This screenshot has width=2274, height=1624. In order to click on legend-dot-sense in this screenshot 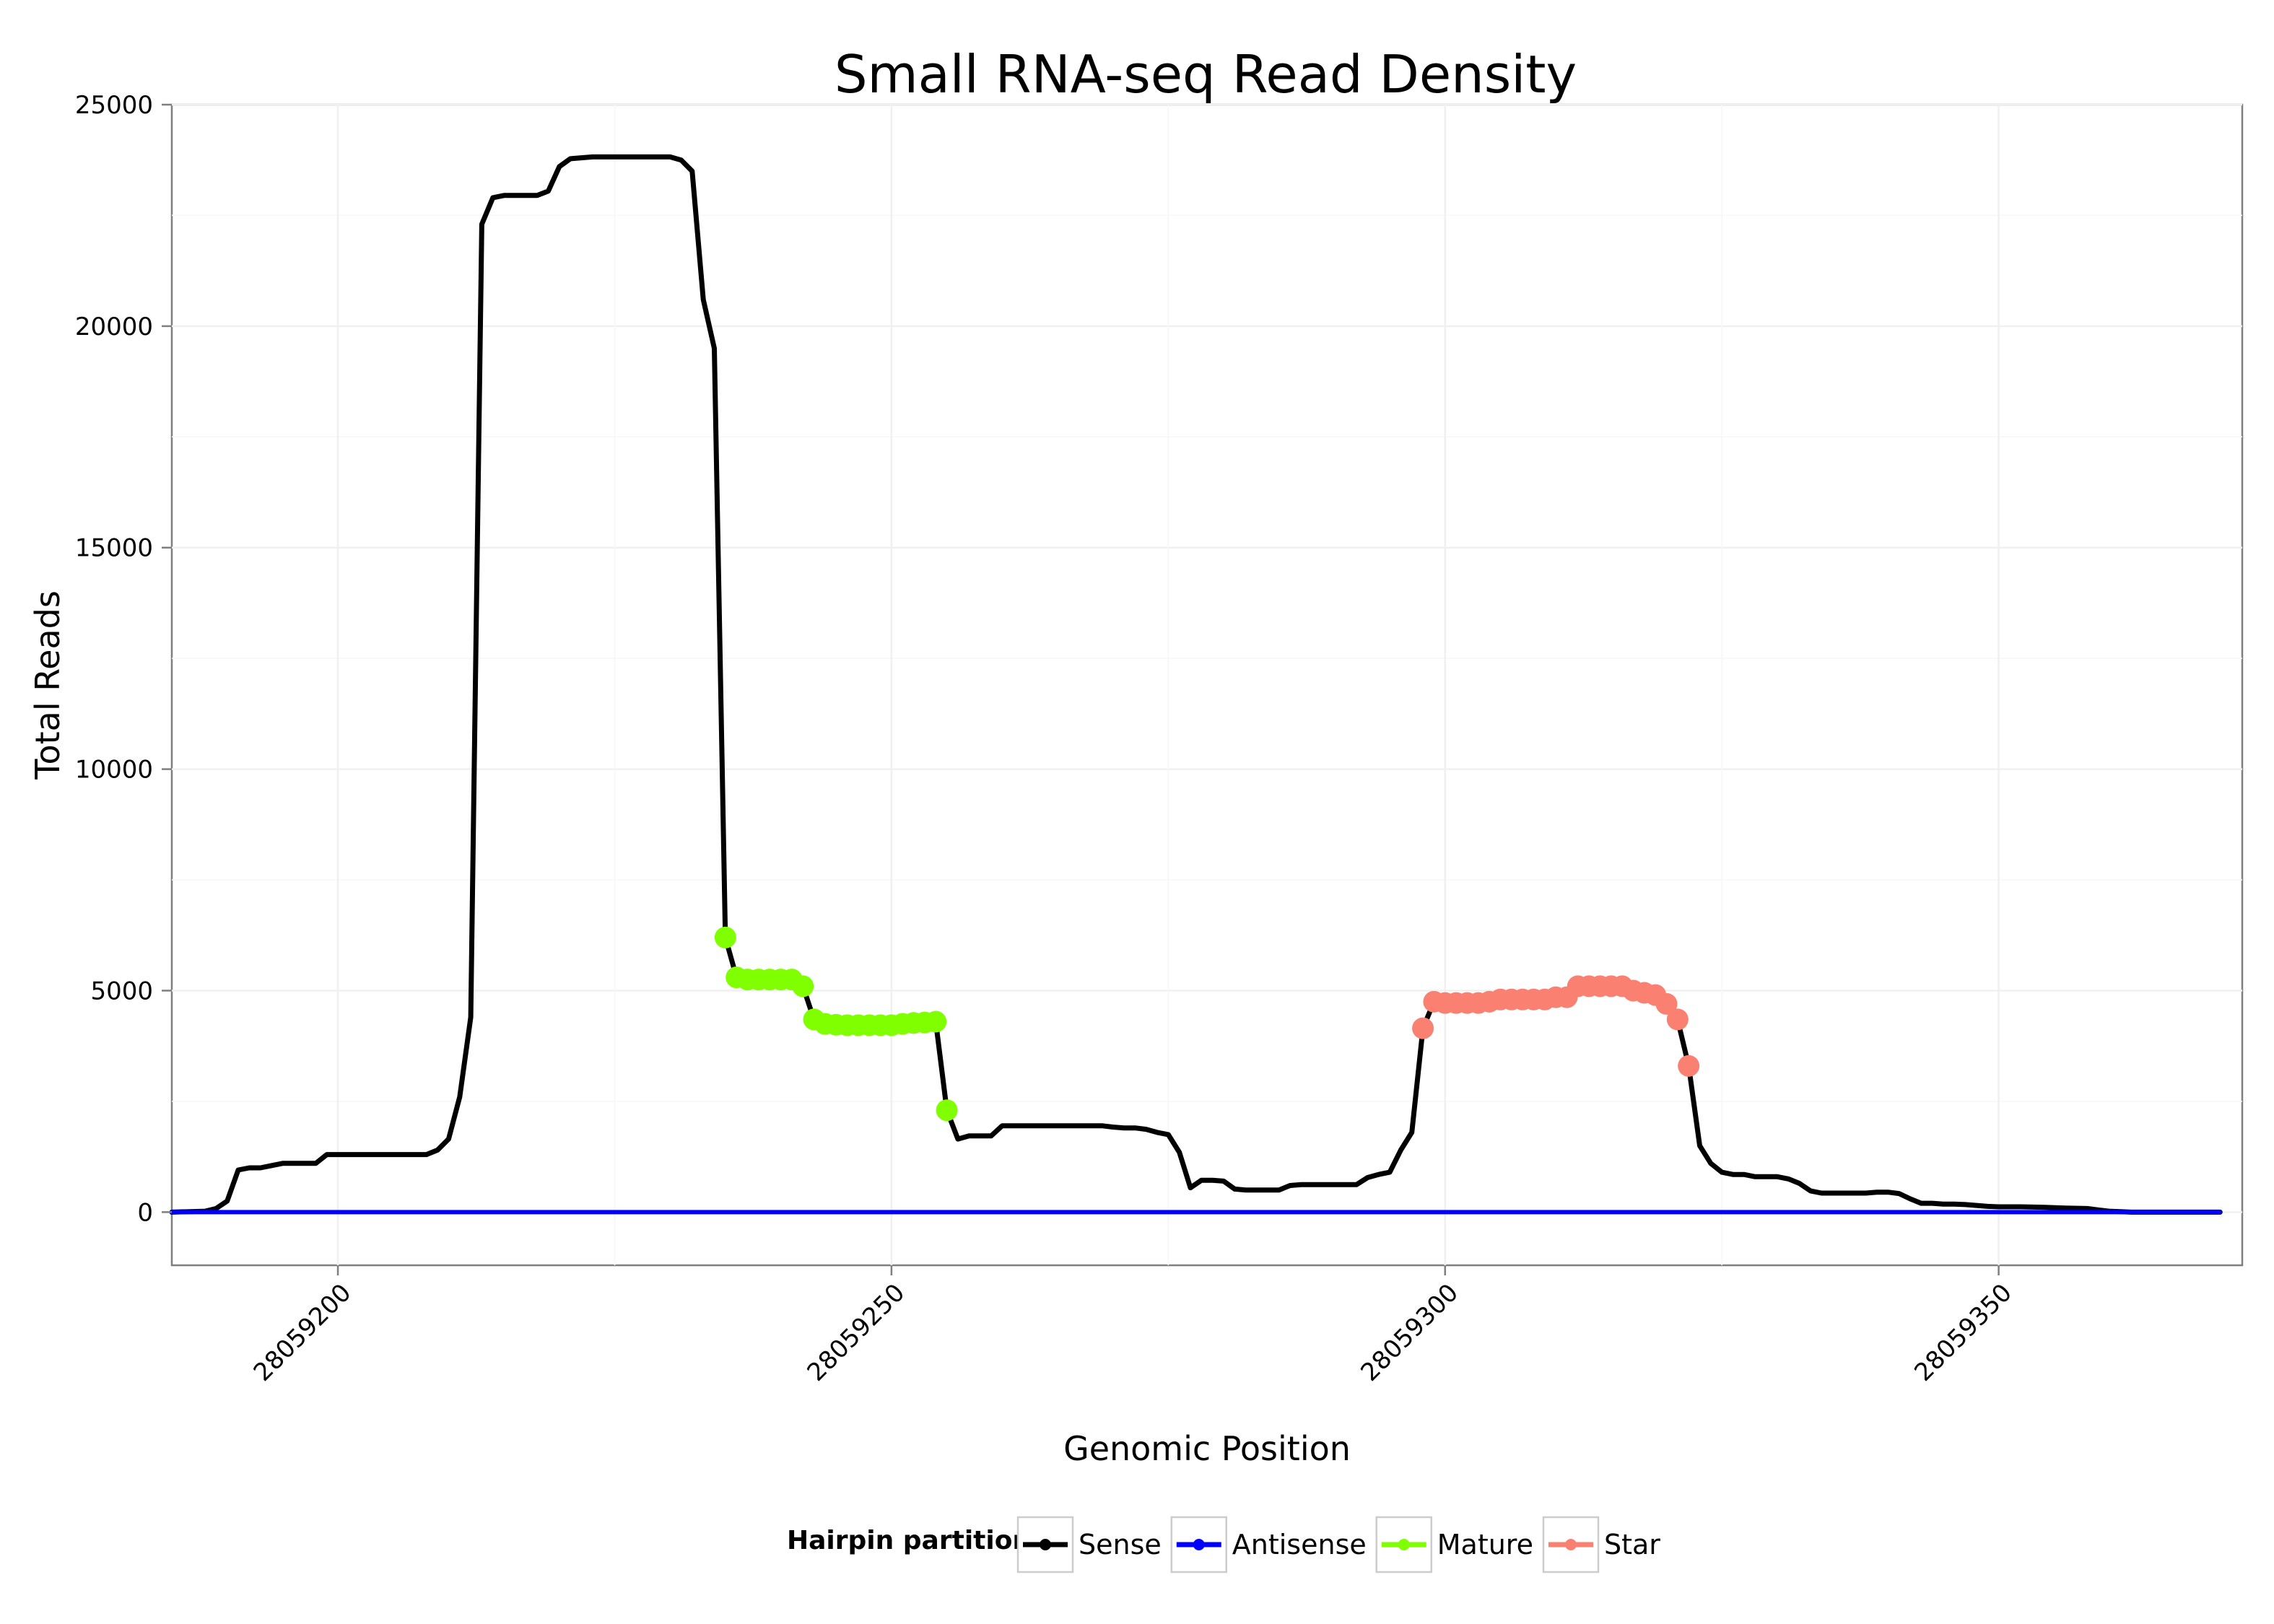, I will do `click(1046, 1544)`.